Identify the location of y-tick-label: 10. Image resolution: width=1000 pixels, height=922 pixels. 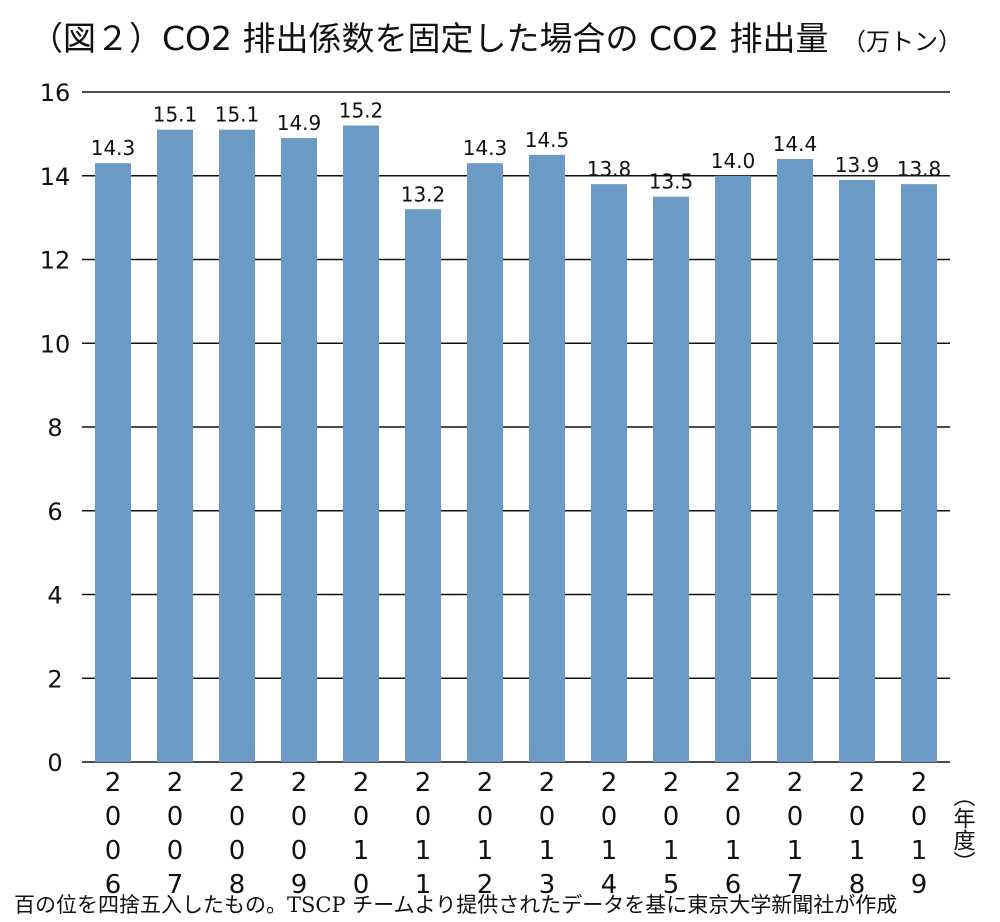
(55, 344).